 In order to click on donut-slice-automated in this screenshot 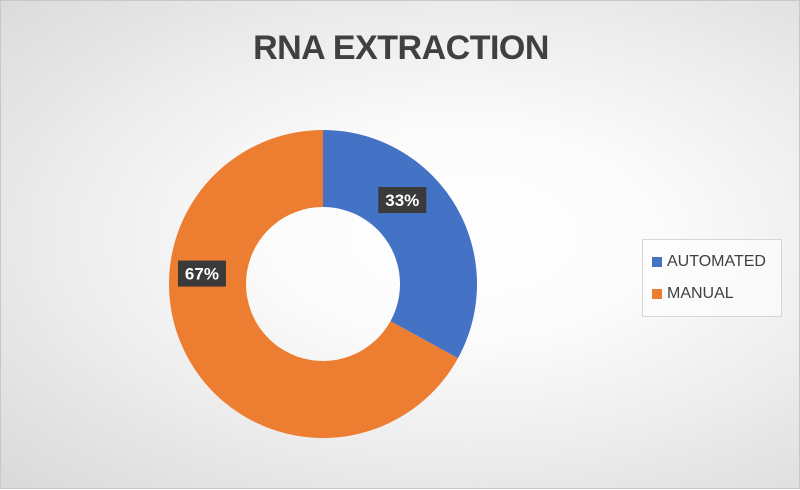, I will do `click(400, 244)`.